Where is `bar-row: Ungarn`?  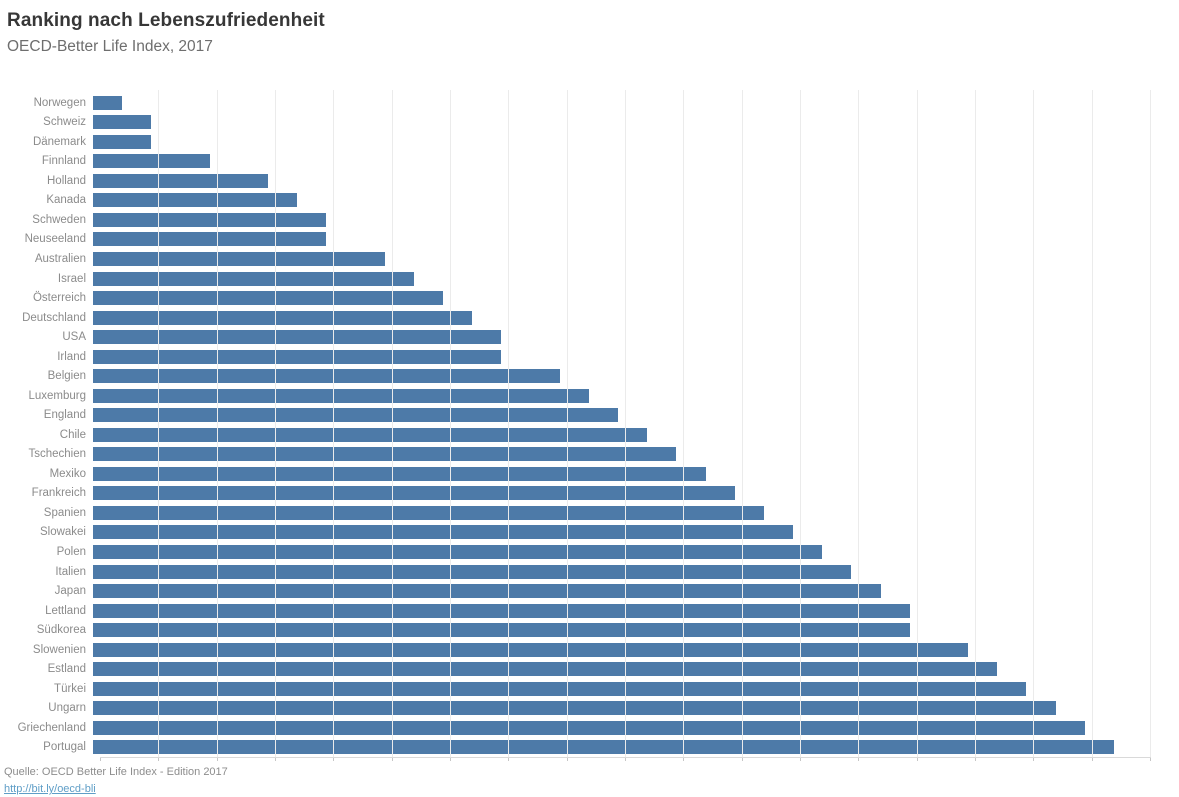 bar-row: Ungarn is located at coordinates (589, 708).